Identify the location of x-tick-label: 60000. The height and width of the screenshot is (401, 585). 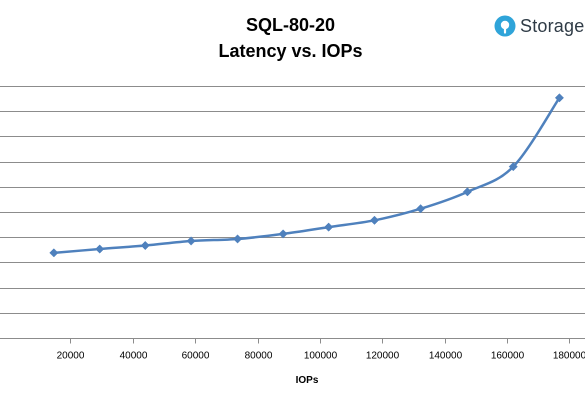
(196, 356).